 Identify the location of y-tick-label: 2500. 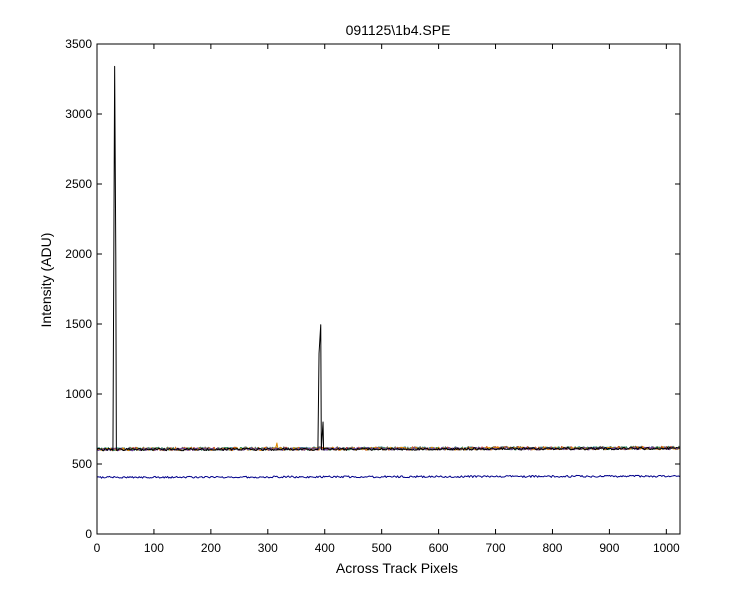
(78, 184).